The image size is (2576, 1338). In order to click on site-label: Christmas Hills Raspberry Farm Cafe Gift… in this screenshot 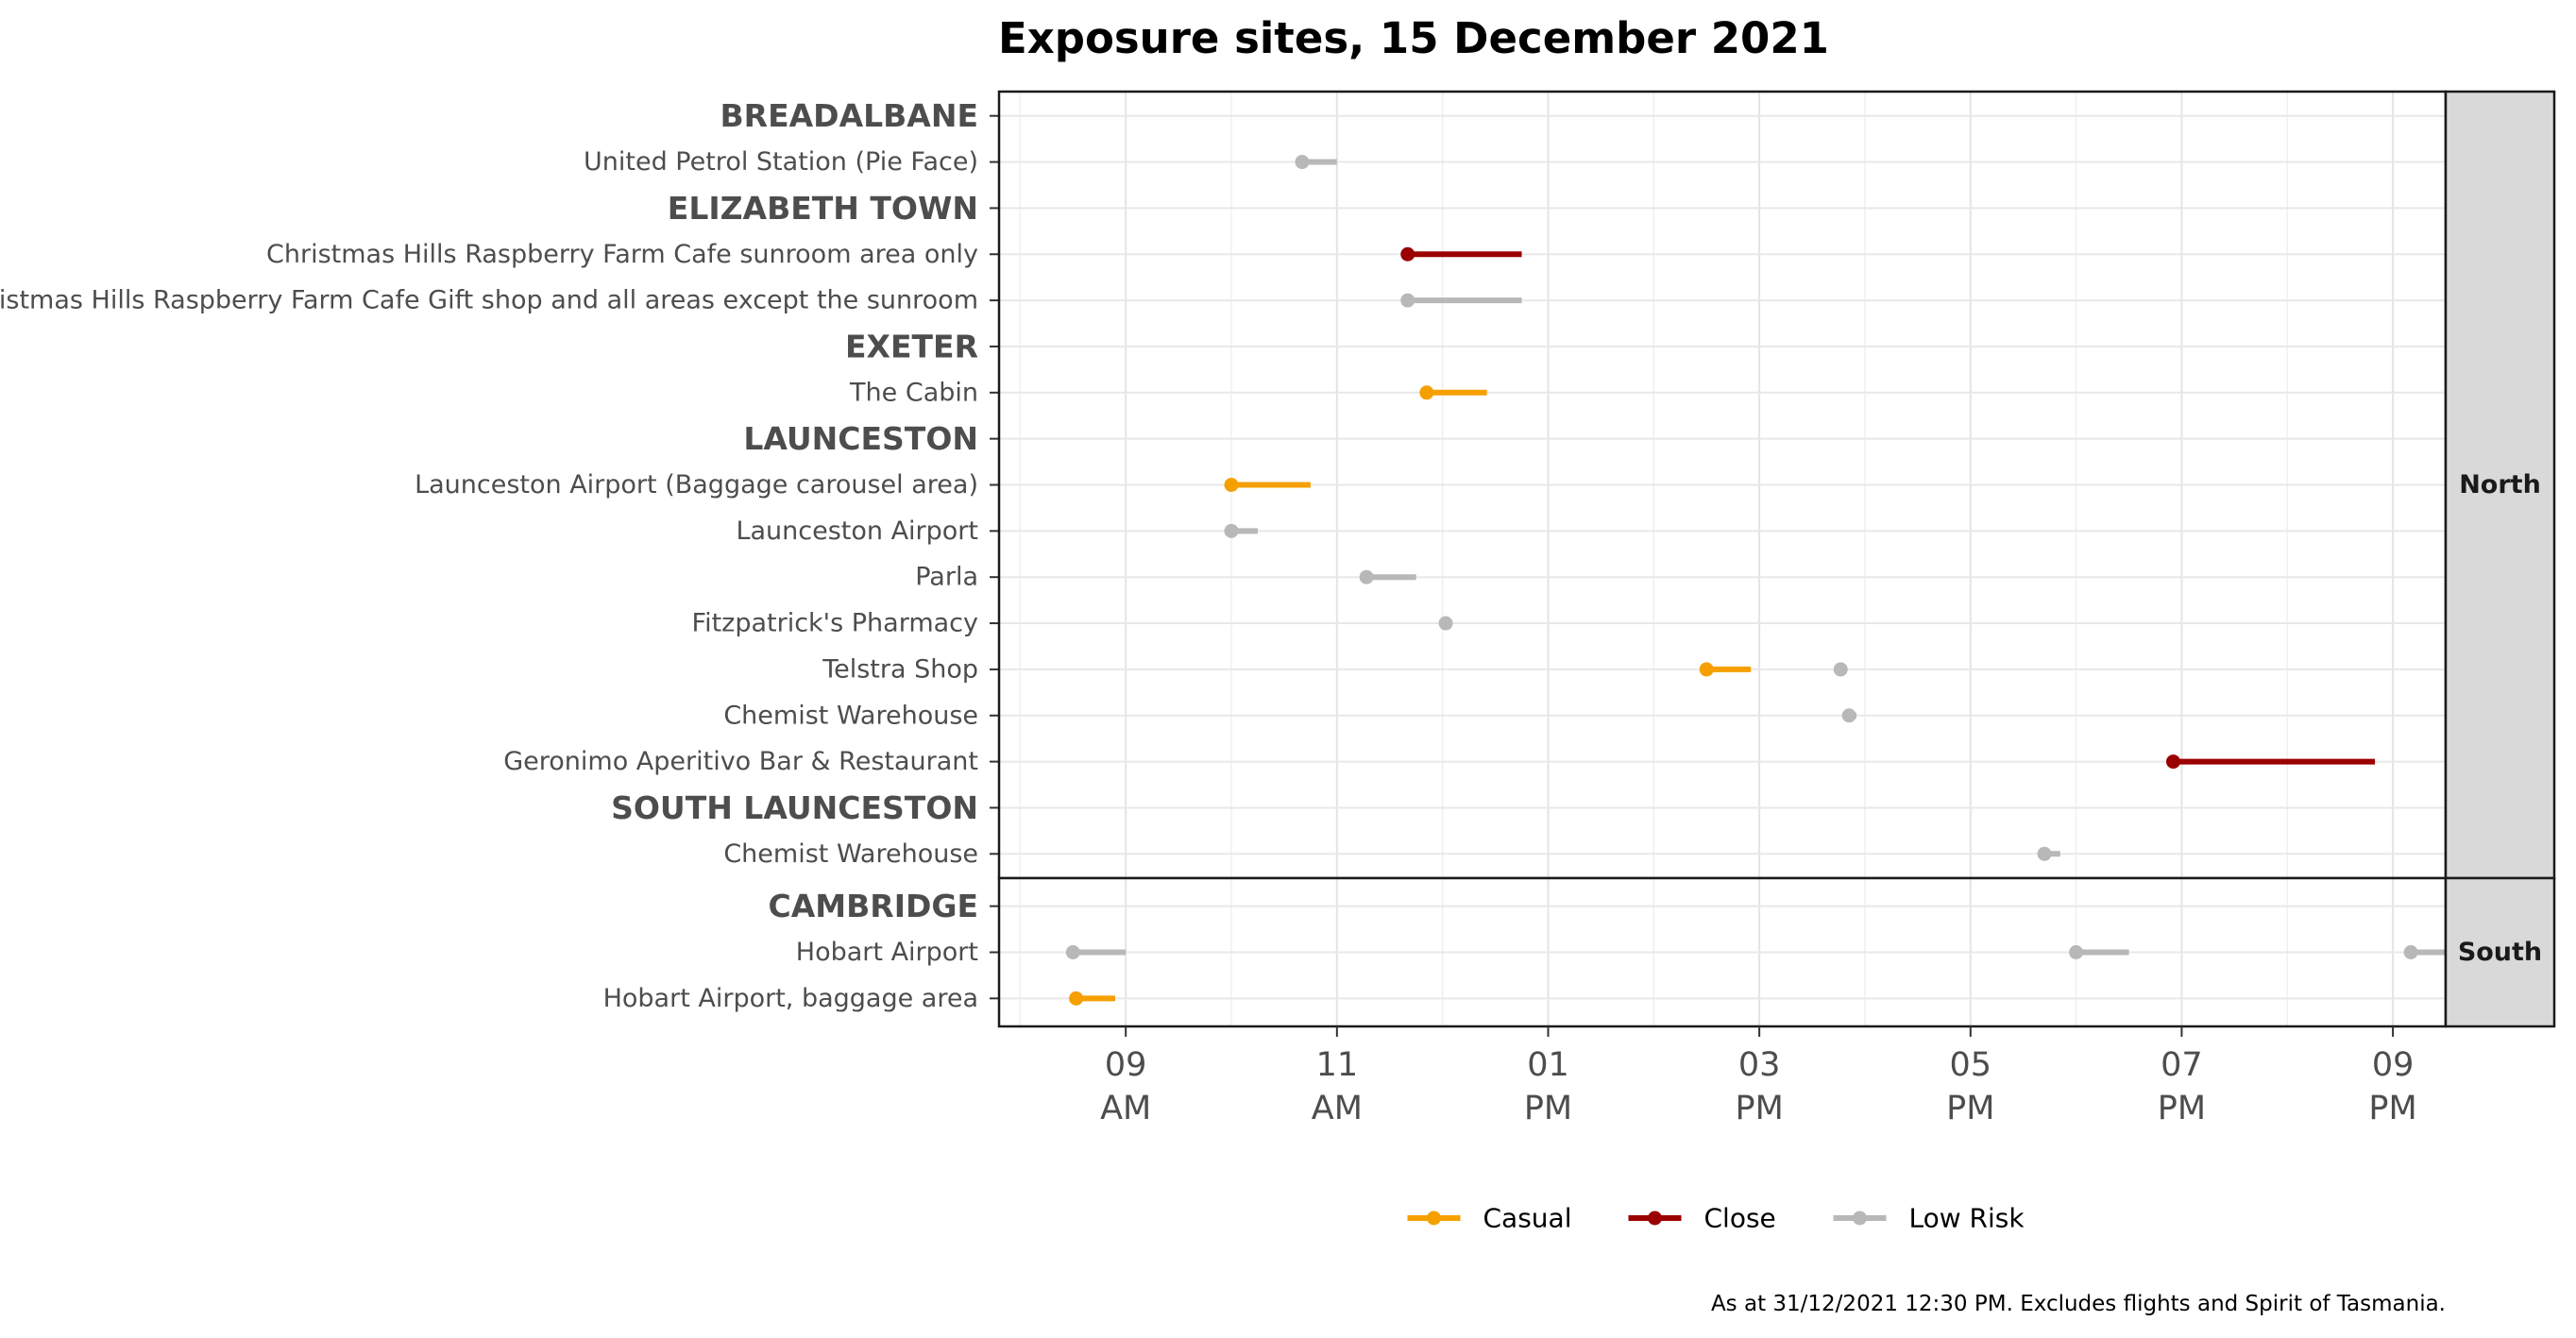, I will do `click(489, 301)`.